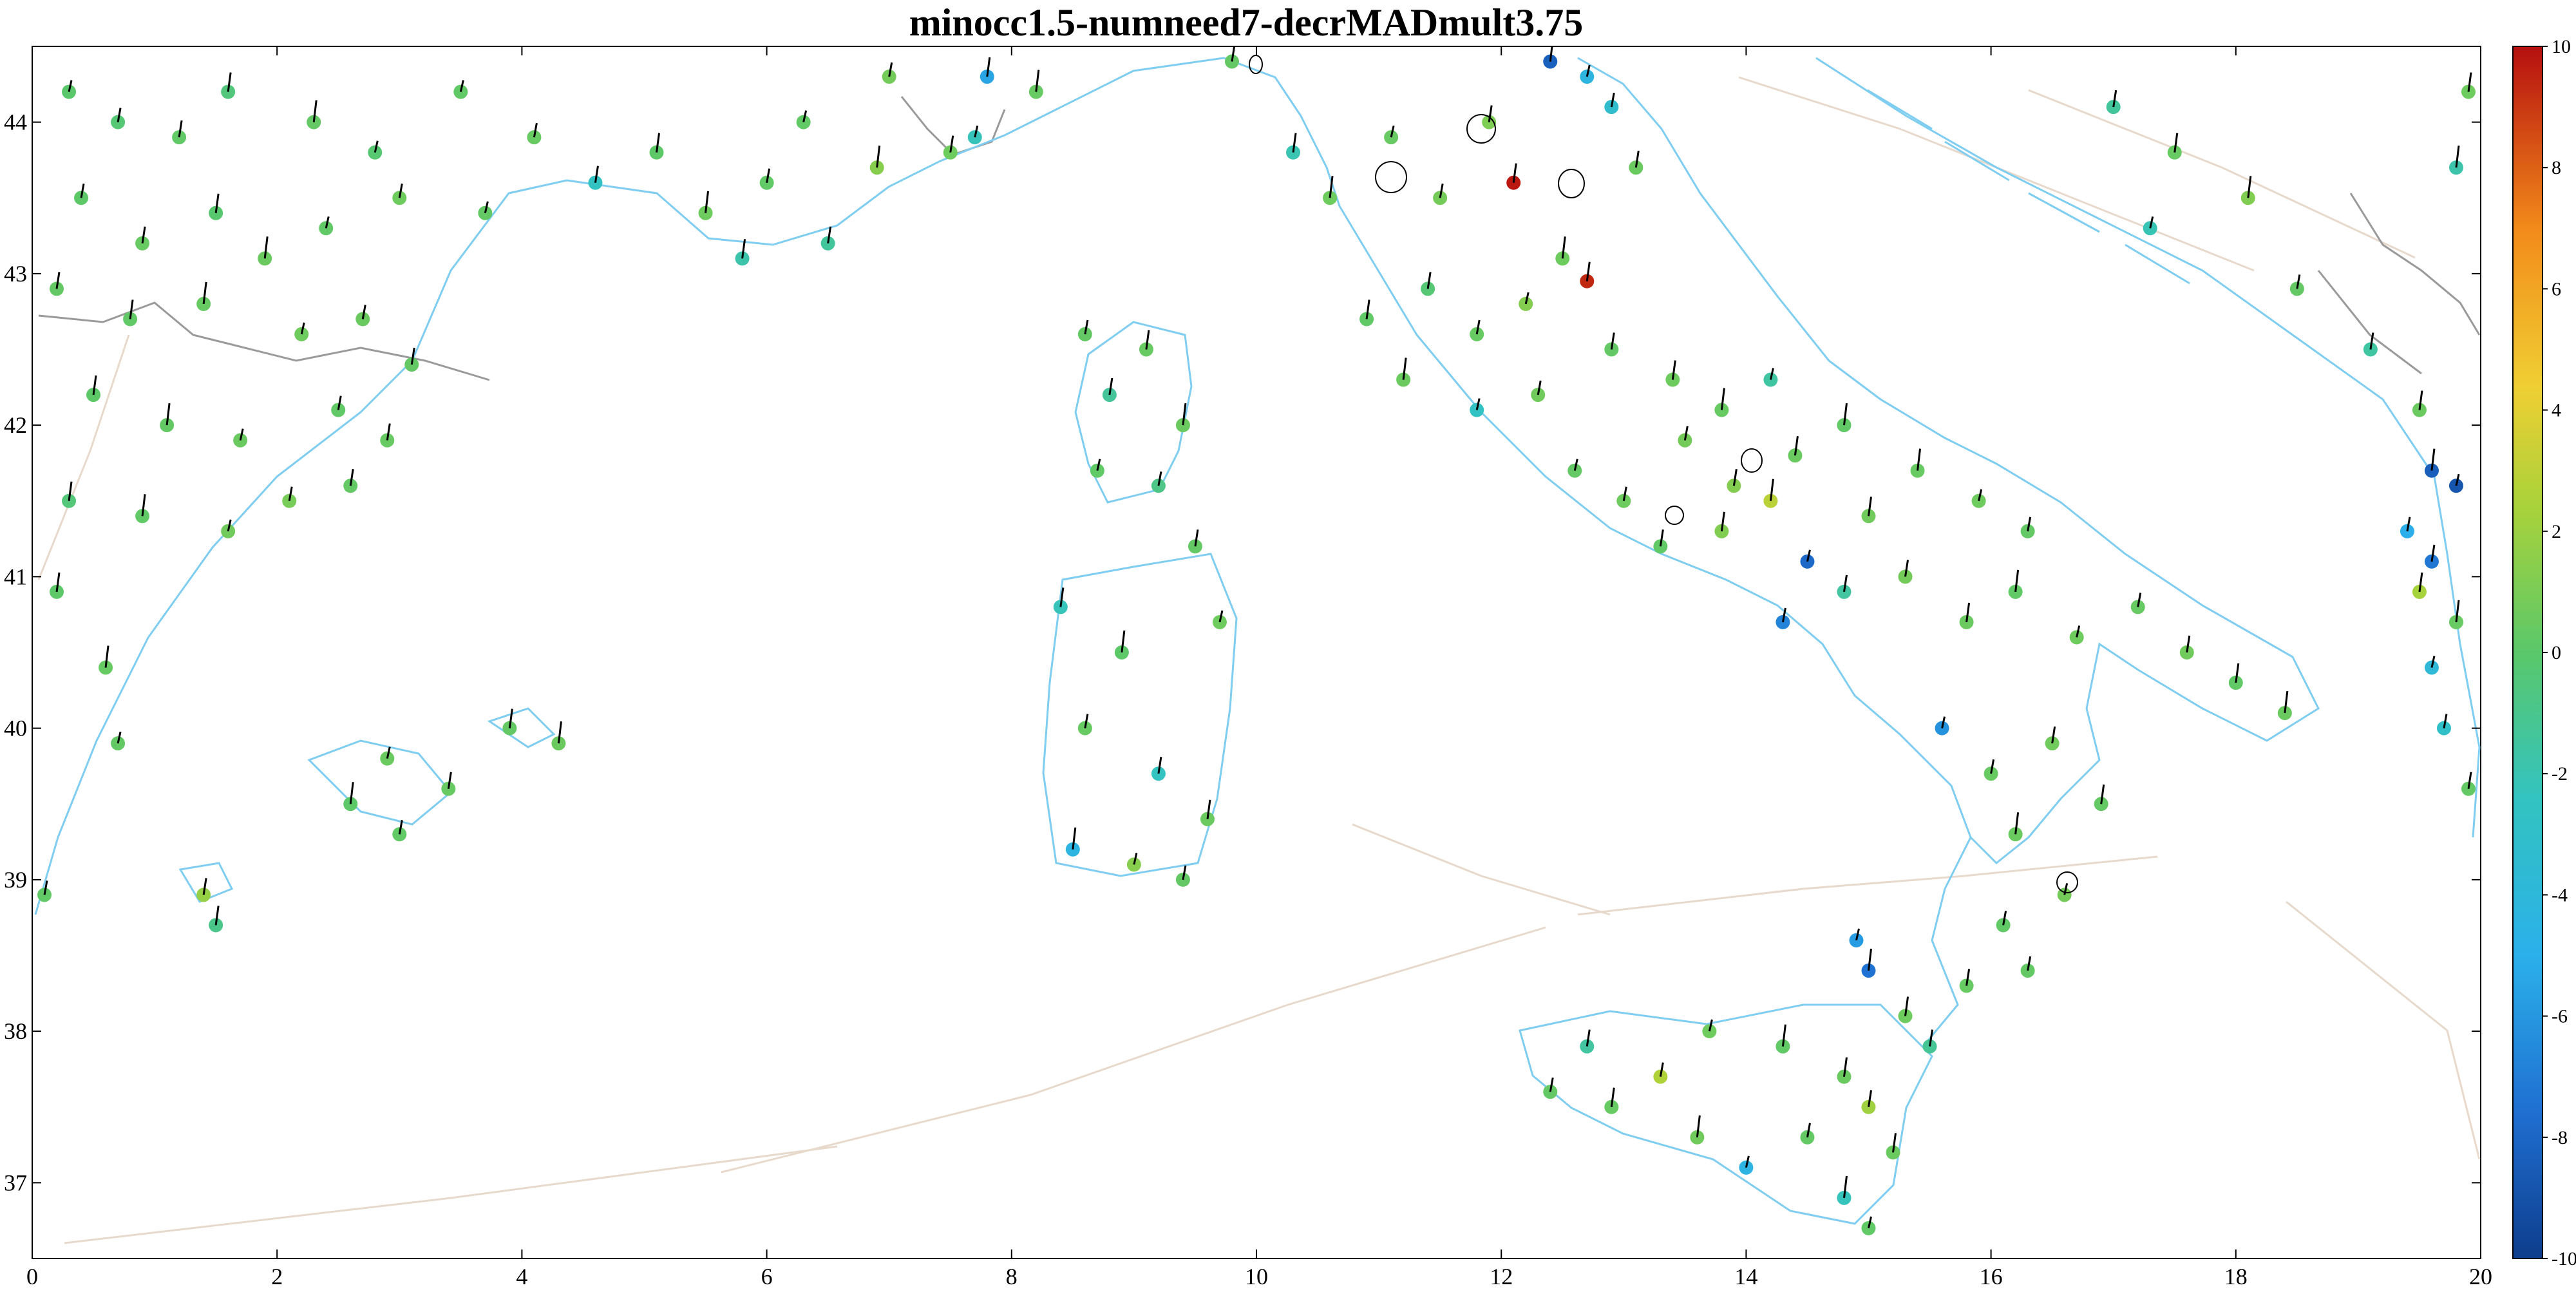  I want to click on map-title: minocc1.5-numneed7-decrMADmult3.75, so click(1246, 22).